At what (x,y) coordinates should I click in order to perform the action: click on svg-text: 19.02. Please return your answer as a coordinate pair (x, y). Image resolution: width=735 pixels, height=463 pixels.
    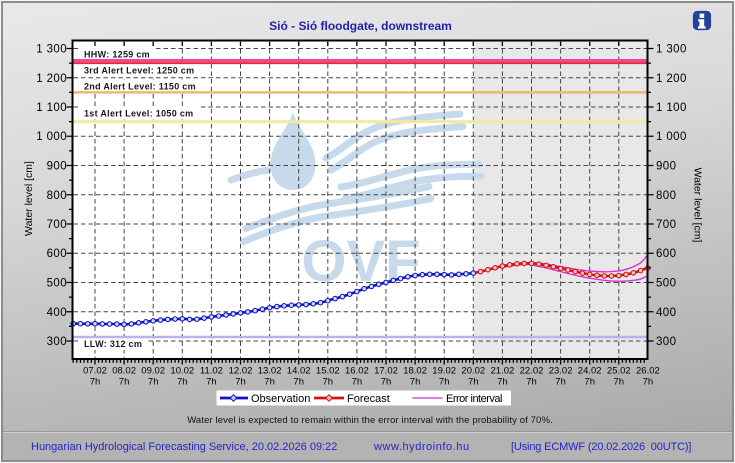
    Looking at the image, I should click on (444, 371).